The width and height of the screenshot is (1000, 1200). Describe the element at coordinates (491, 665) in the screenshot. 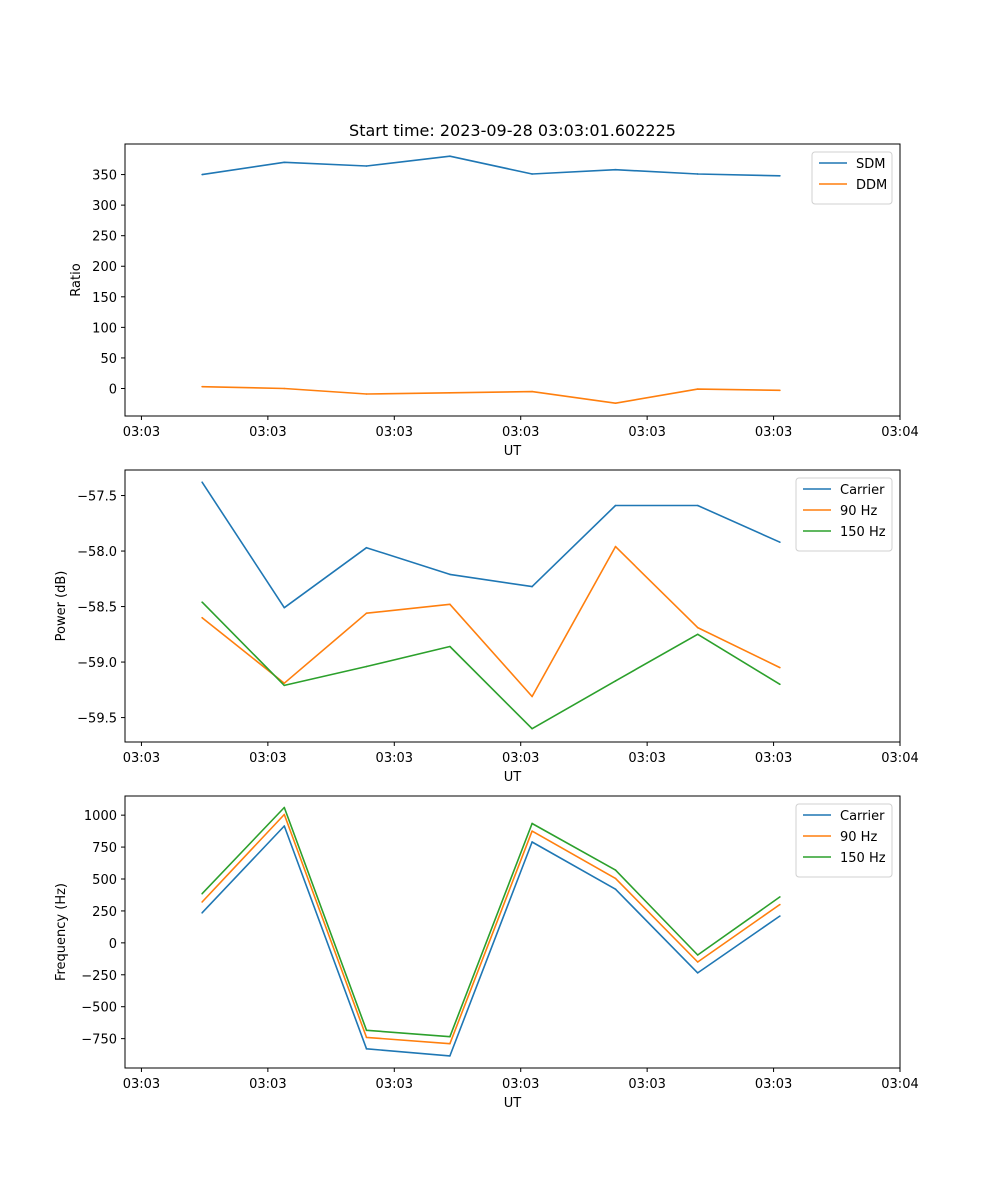

I see `series-line-150-hz` at that location.